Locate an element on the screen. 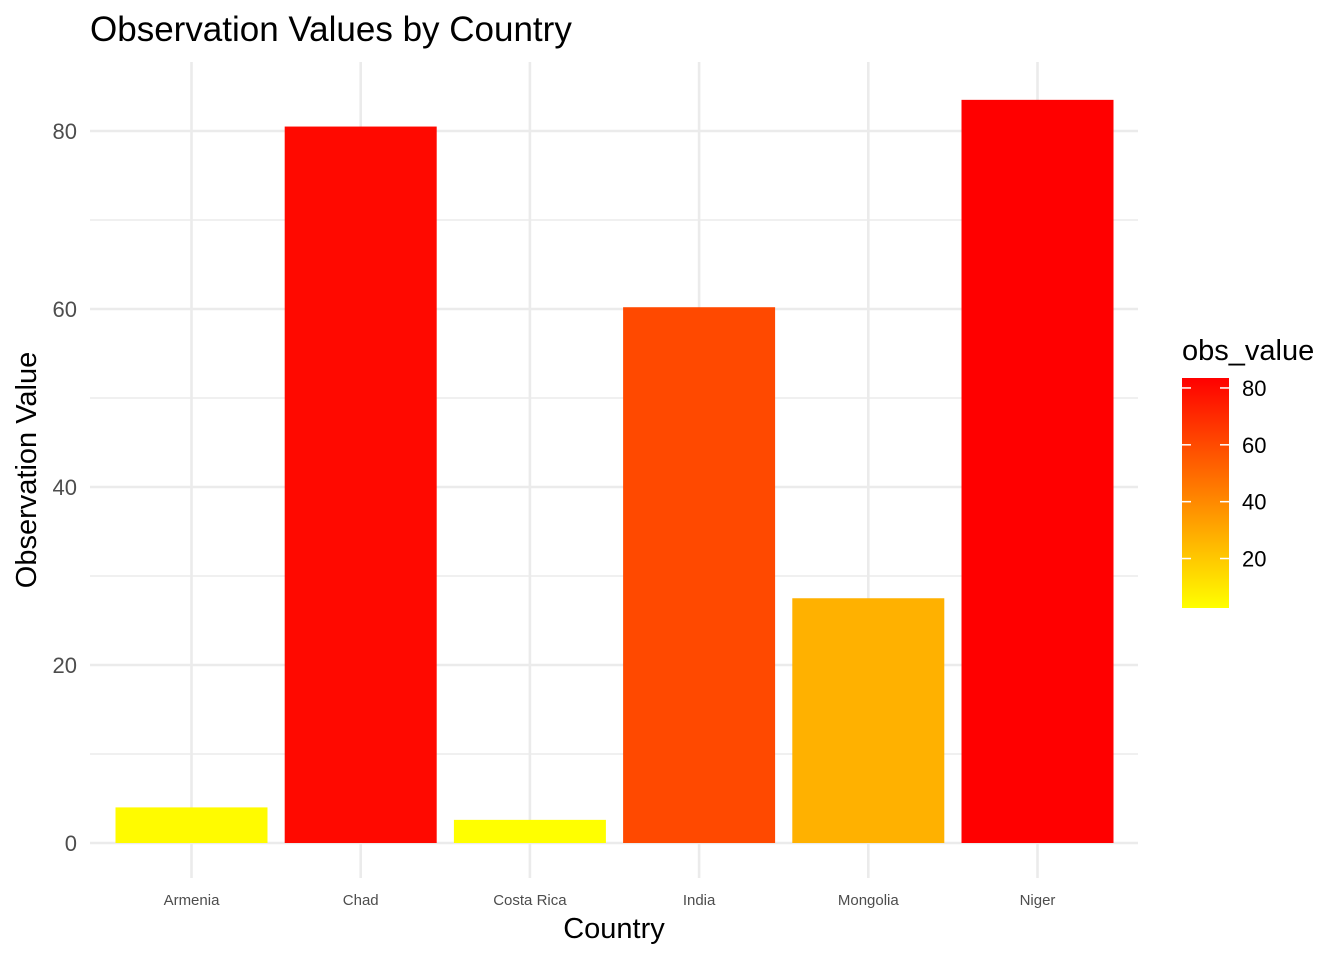 The height and width of the screenshot is (960, 1344). y-axis-title: Observation Value is located at coordinates (27, 470).